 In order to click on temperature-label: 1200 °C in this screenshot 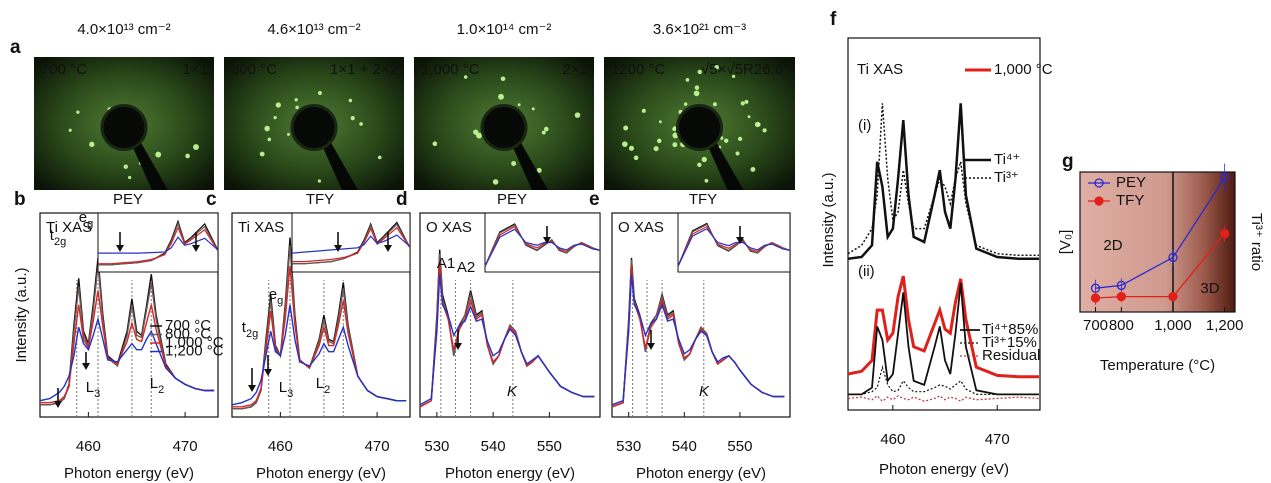, I will do `click(638, 69)`.